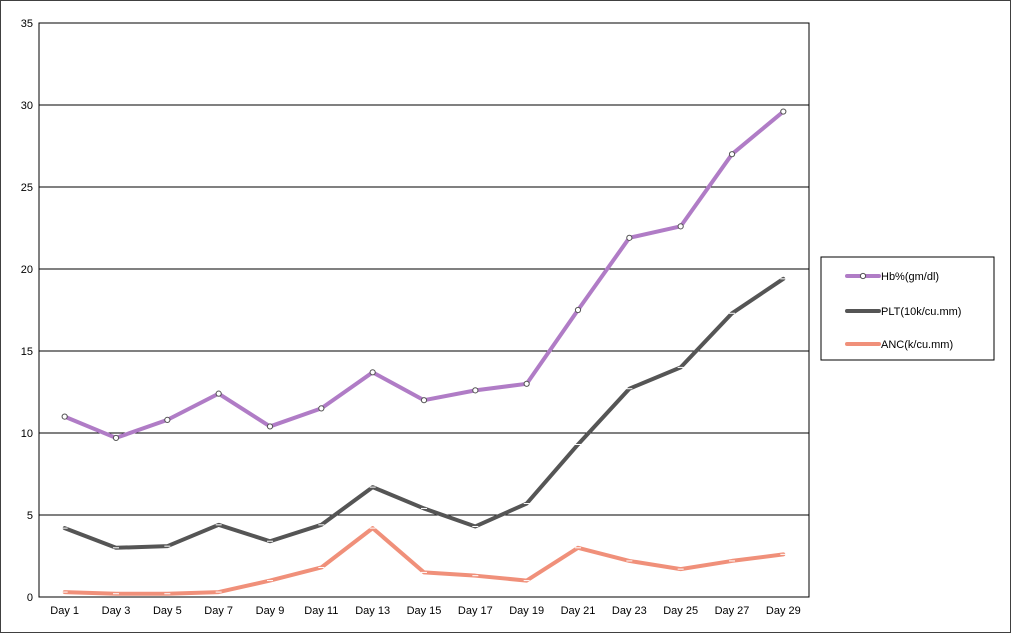 This screenshot has width=1011, height=634. I want to click on x-tick-label: Day 23, so click(629, 611).